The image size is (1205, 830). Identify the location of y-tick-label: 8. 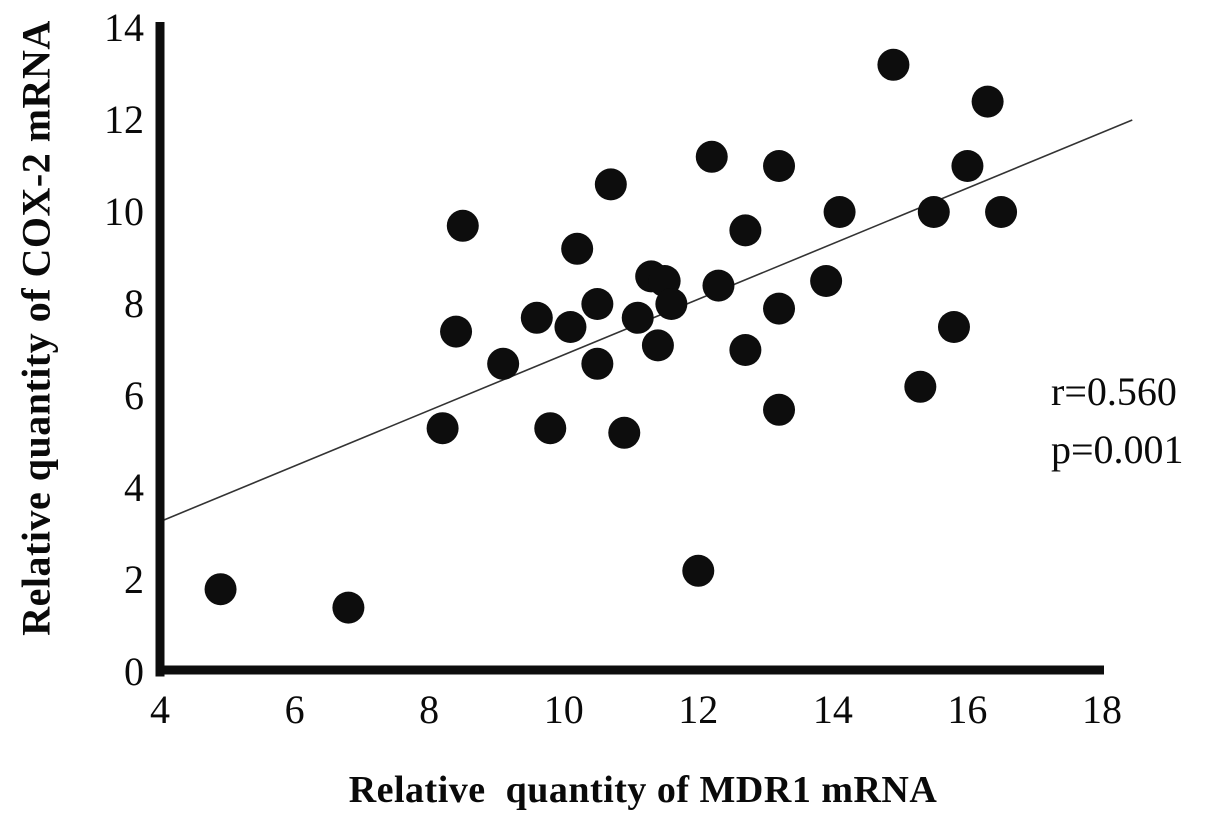
(134, 303).